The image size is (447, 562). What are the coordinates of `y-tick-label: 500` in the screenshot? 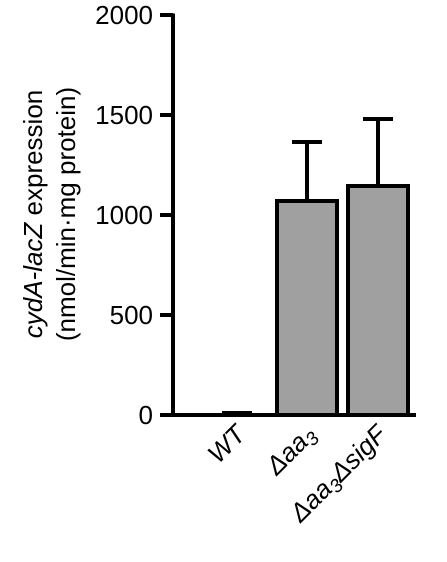 It's located at (131, 315).